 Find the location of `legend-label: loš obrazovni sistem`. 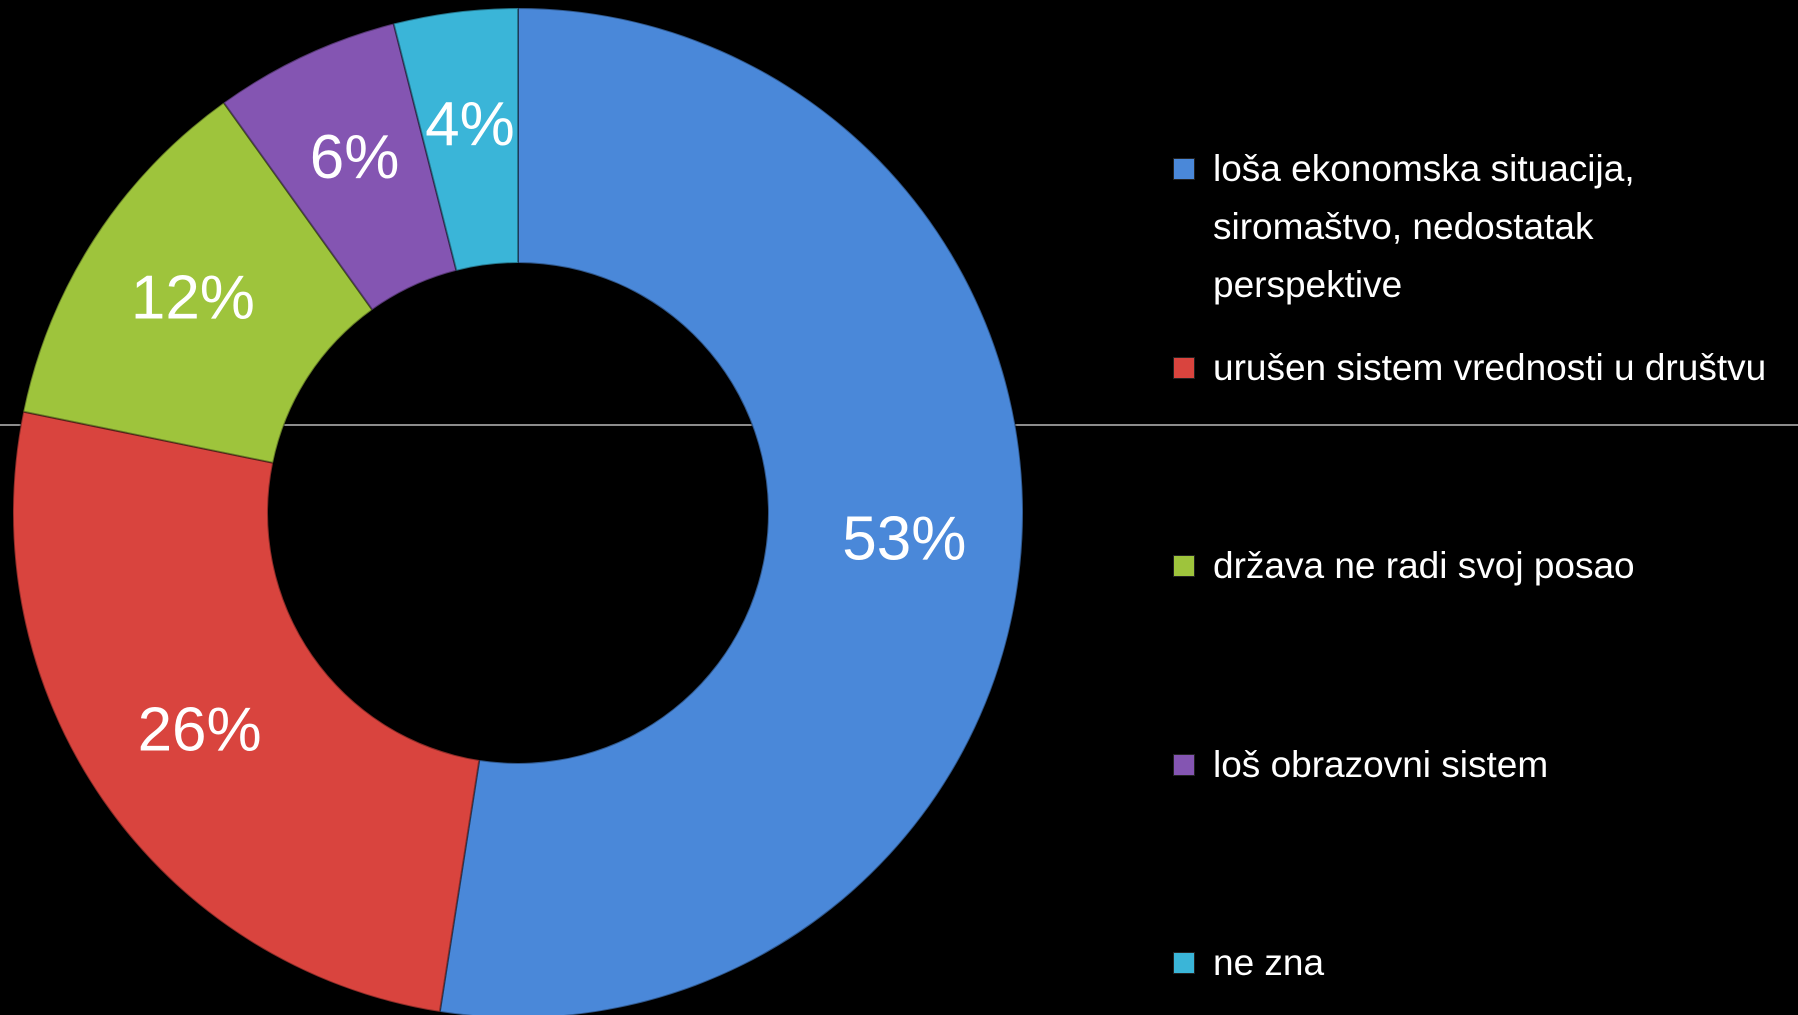

legend-label: loš obrazovni sistem is located at coordinates (1381, 764).